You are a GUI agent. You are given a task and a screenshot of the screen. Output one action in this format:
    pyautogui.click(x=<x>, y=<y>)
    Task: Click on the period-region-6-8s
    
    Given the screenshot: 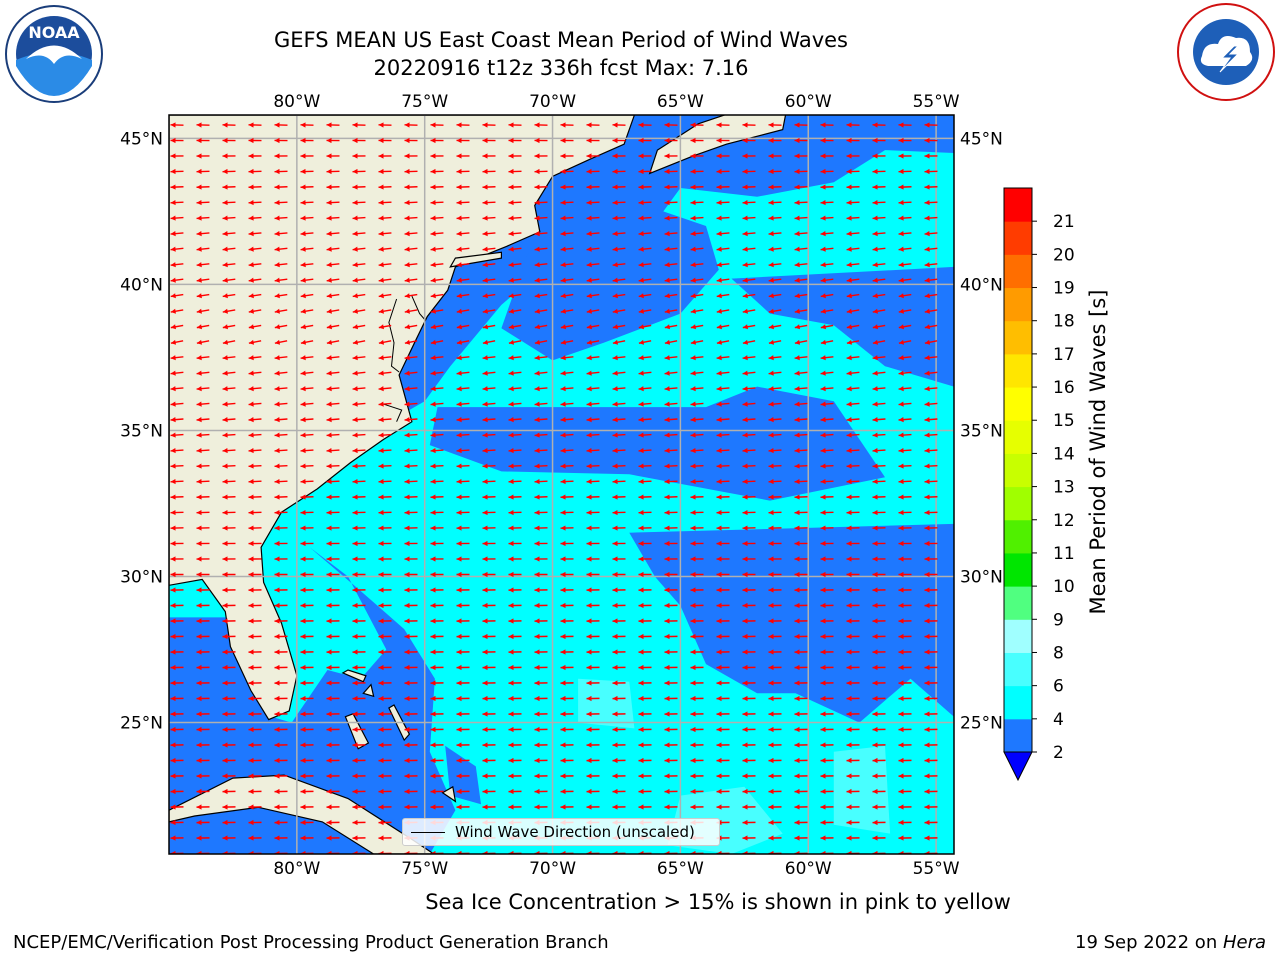 What is the action you would take?
    pyautogui.click(x=606, y=703)
    